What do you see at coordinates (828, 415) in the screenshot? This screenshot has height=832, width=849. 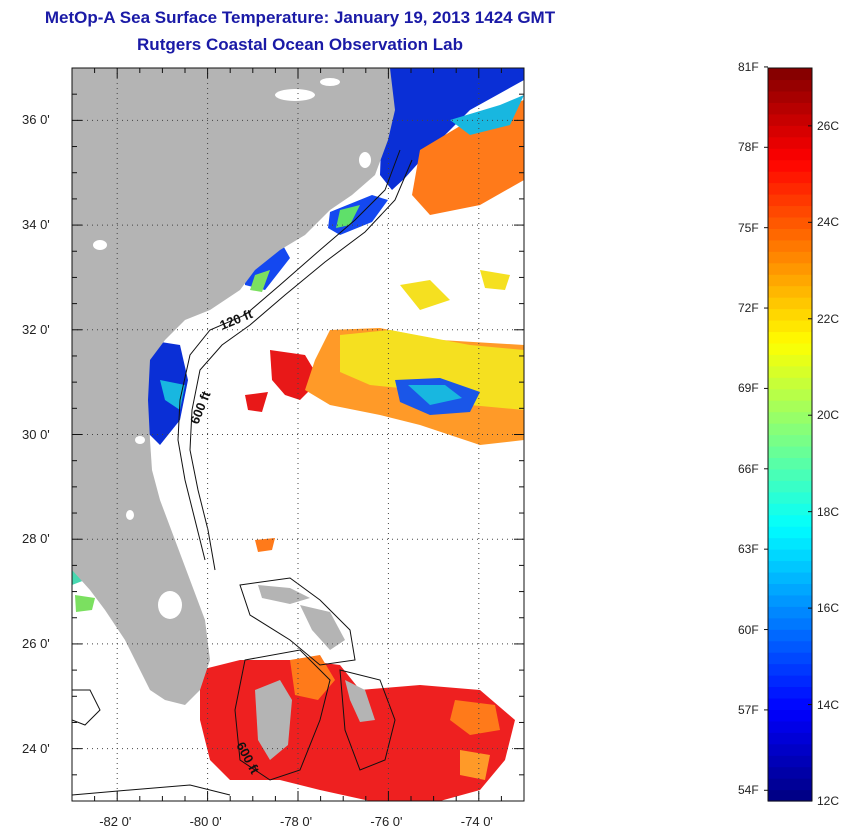 I see `colorbar-celsius-label: 20C` at bounding box center [828, 415].